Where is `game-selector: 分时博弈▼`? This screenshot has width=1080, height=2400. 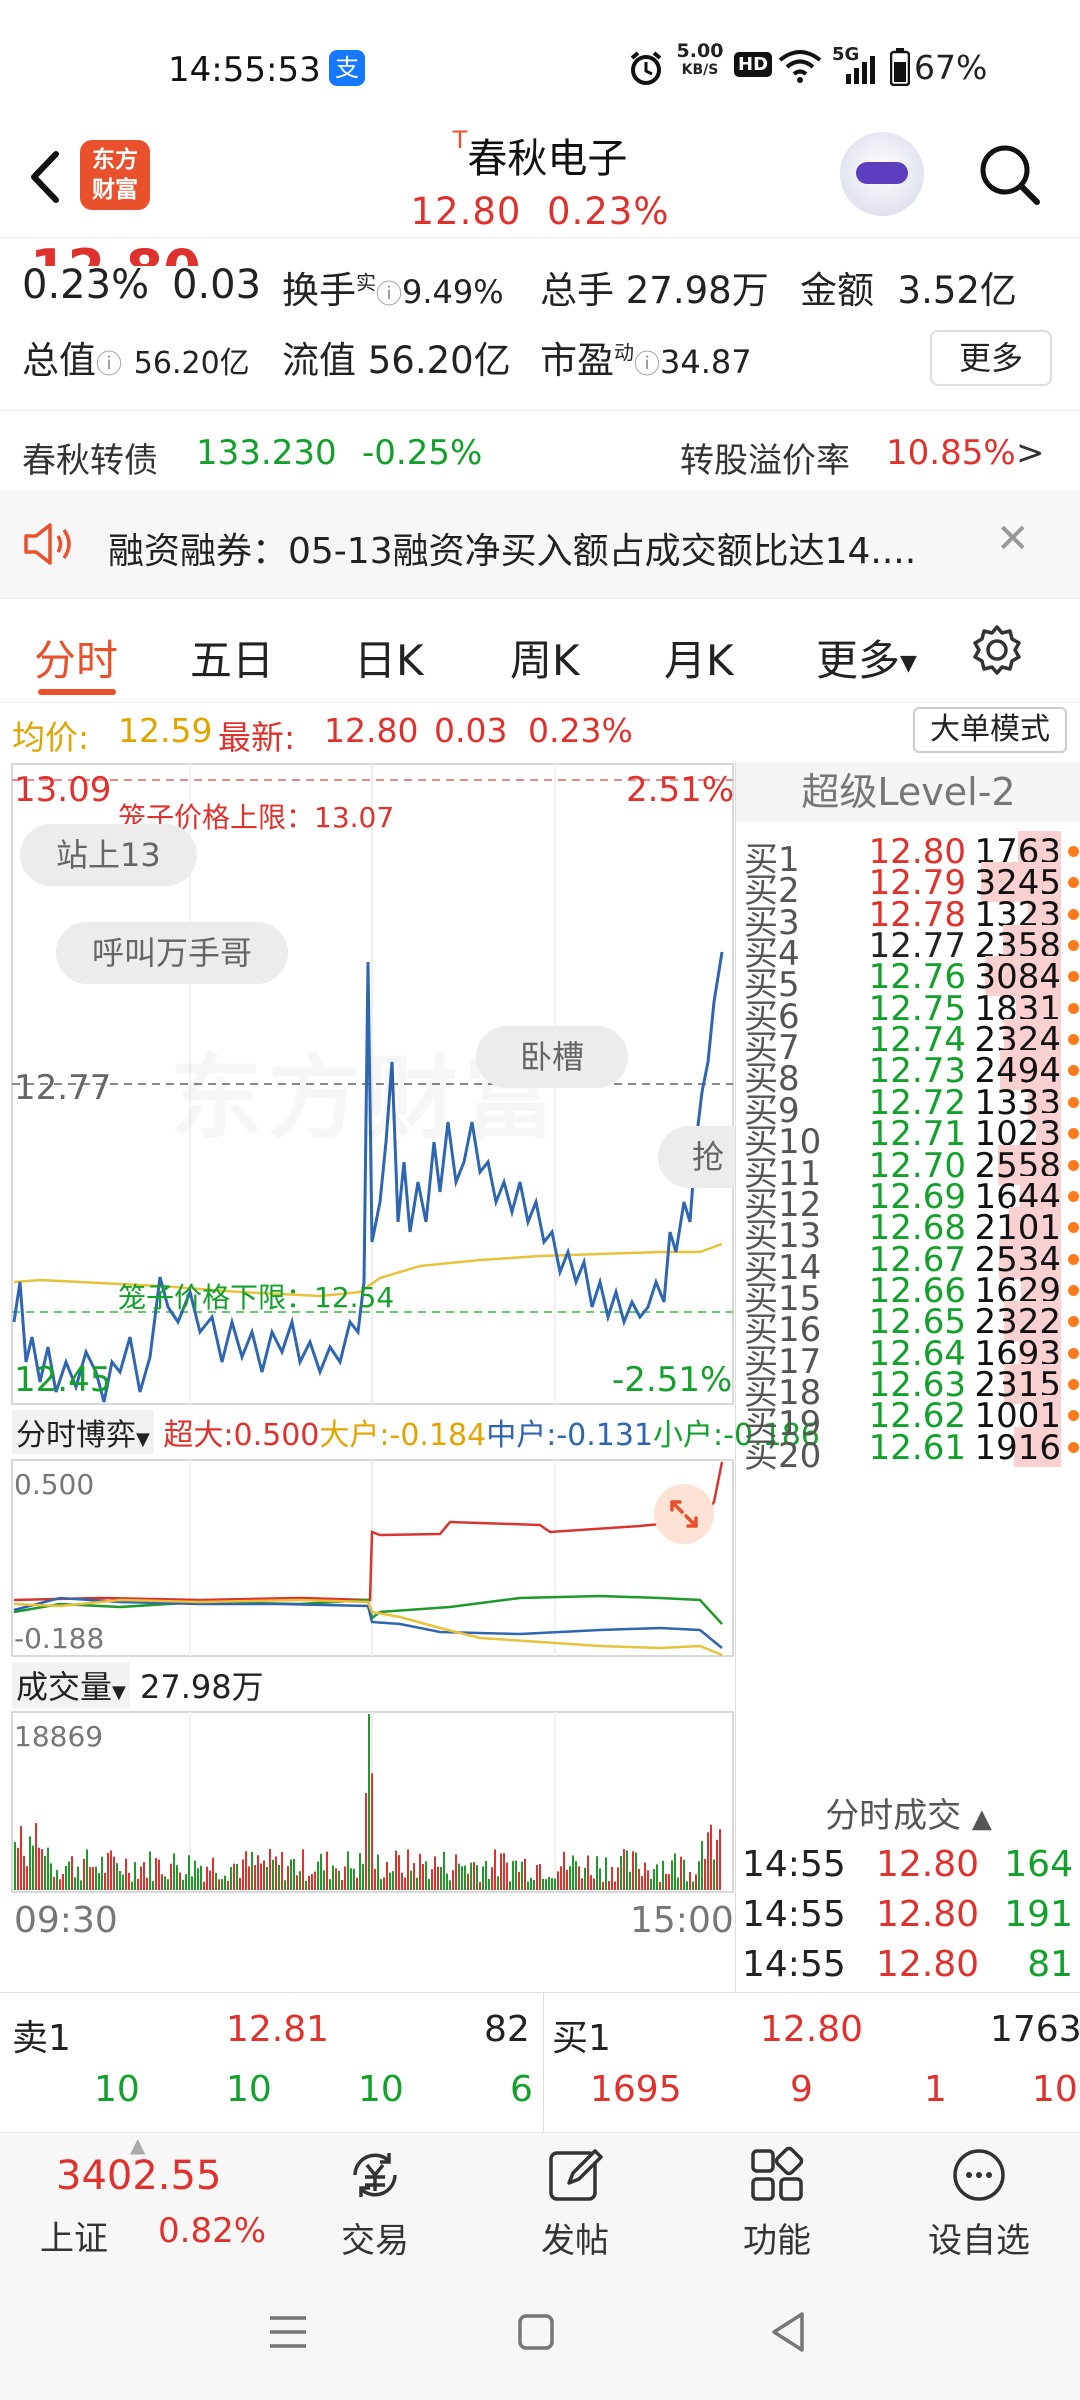 game-selector: 分时博弈▼ is located at coordinates (83, 1432).